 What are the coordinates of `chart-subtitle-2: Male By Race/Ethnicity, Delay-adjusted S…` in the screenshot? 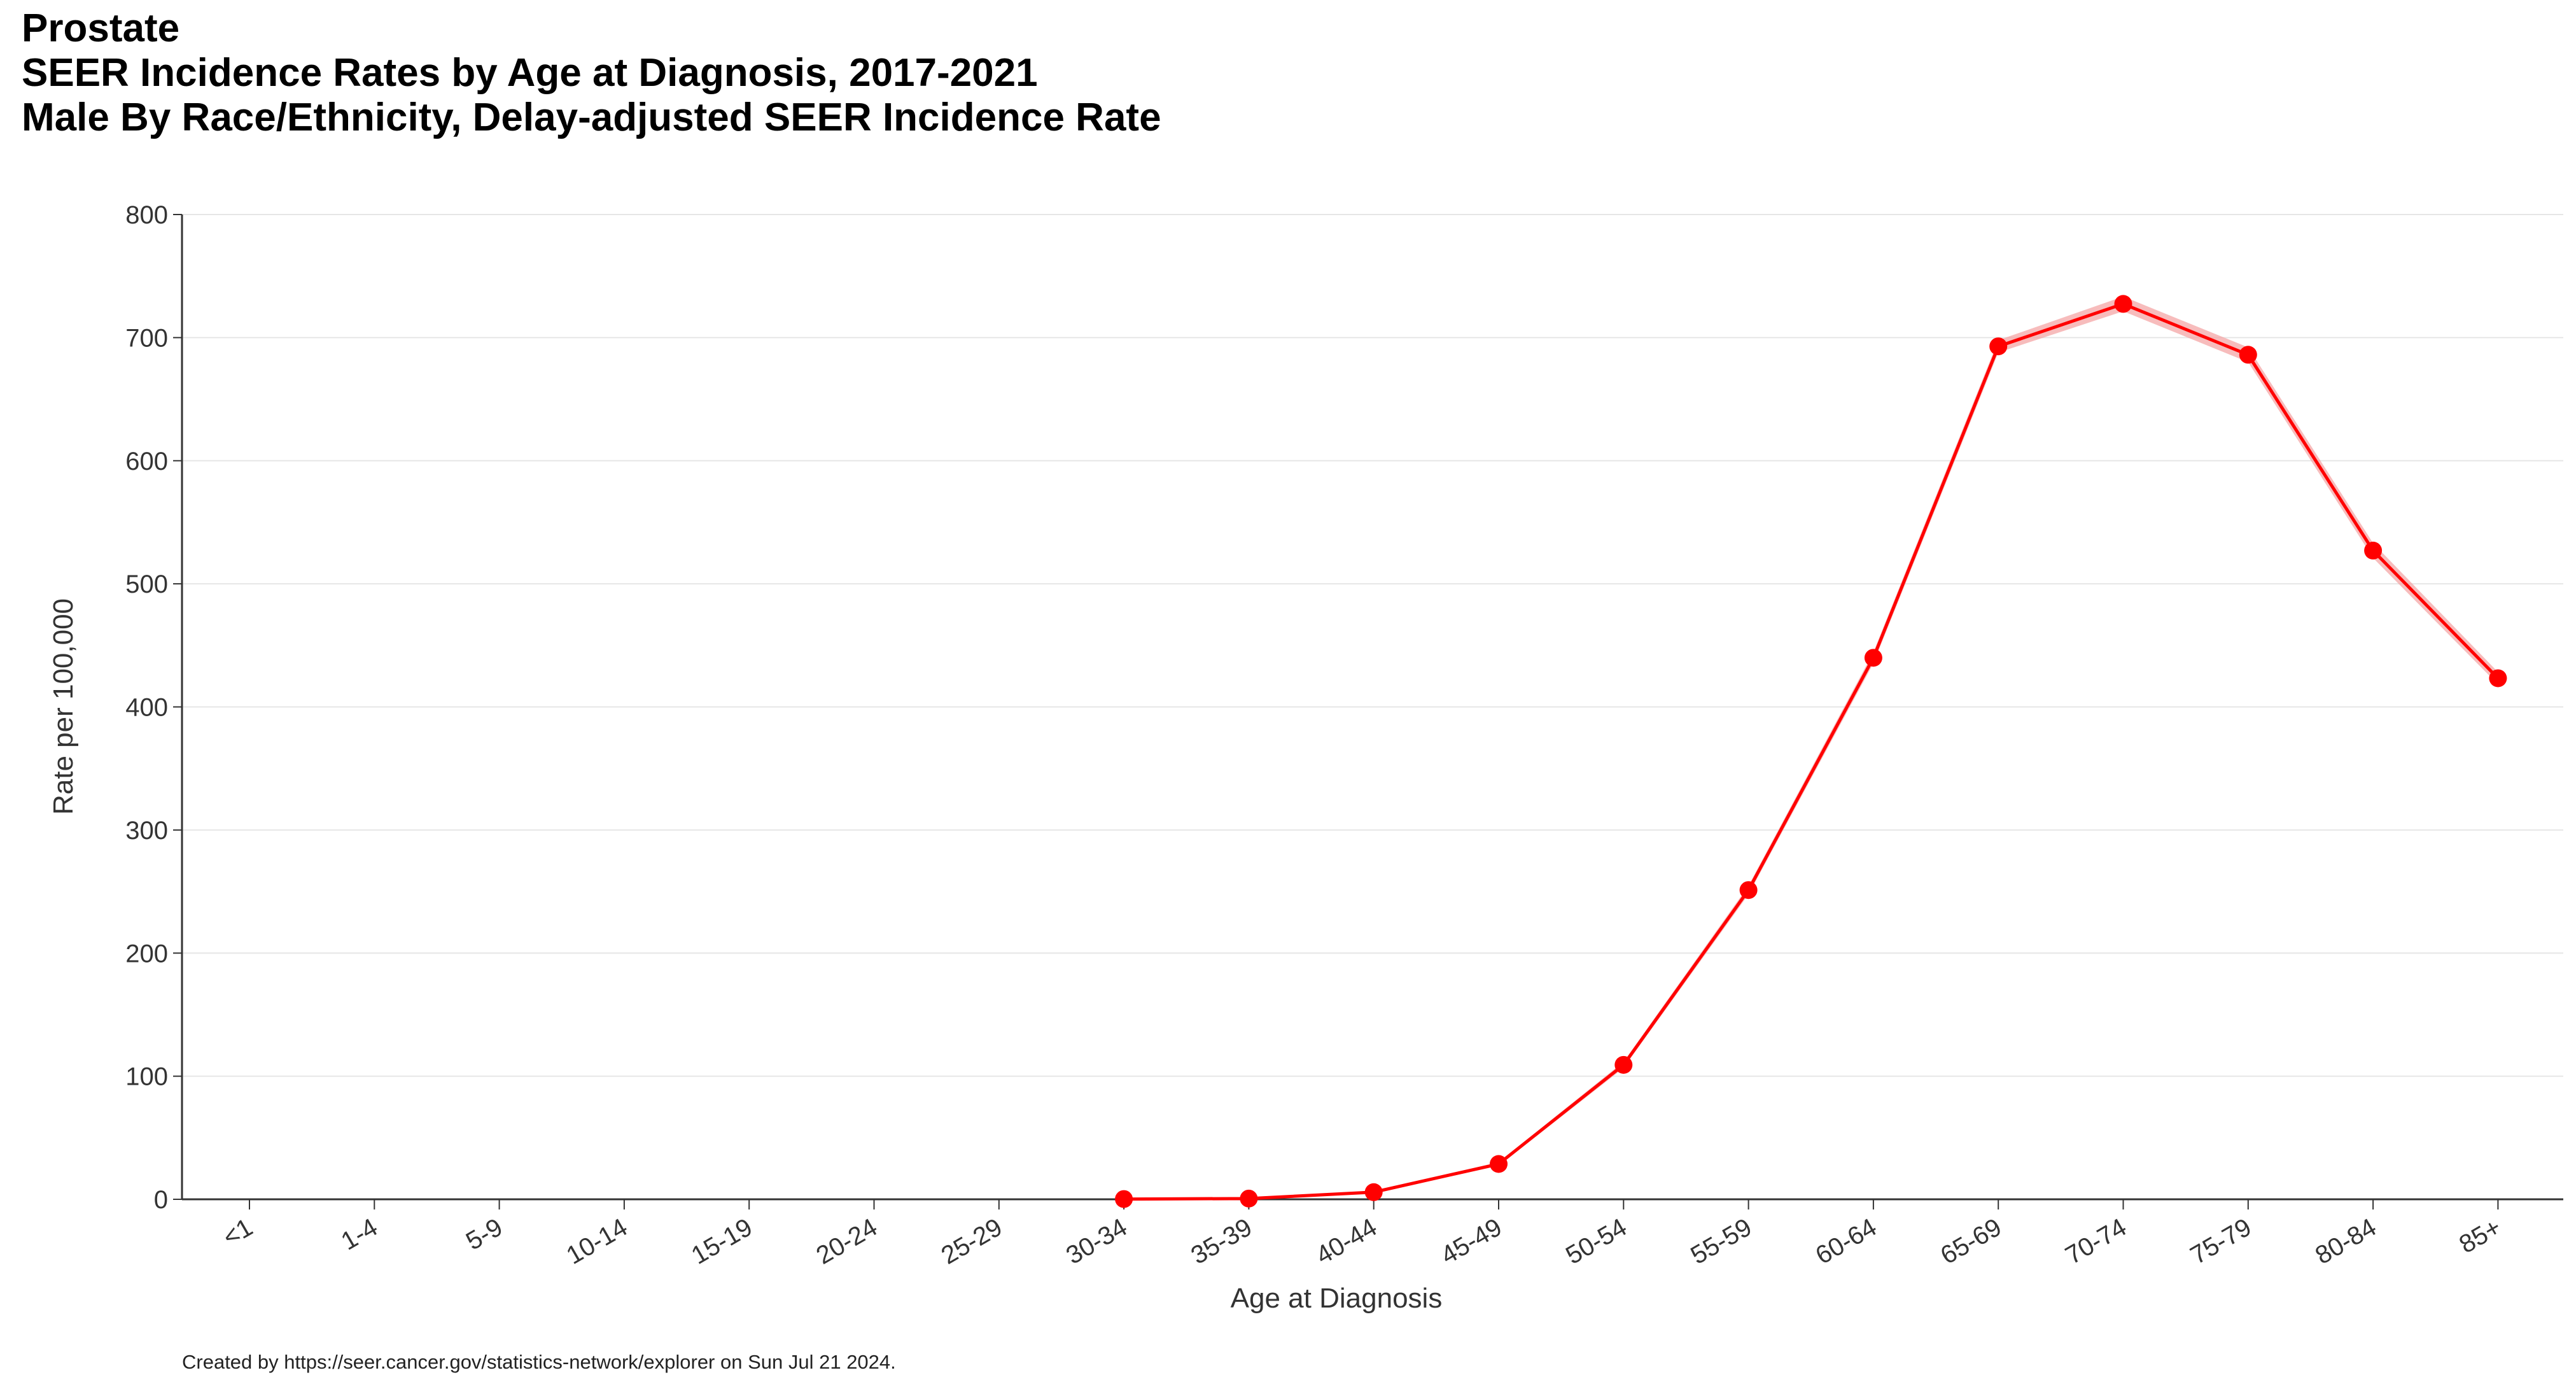 It's located at (591, 117).